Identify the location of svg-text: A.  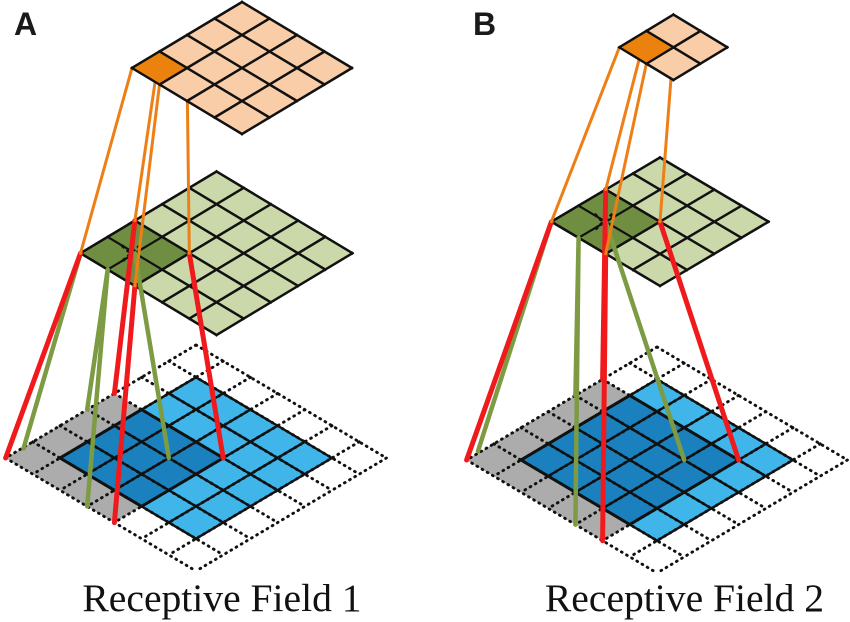
(25, 24).